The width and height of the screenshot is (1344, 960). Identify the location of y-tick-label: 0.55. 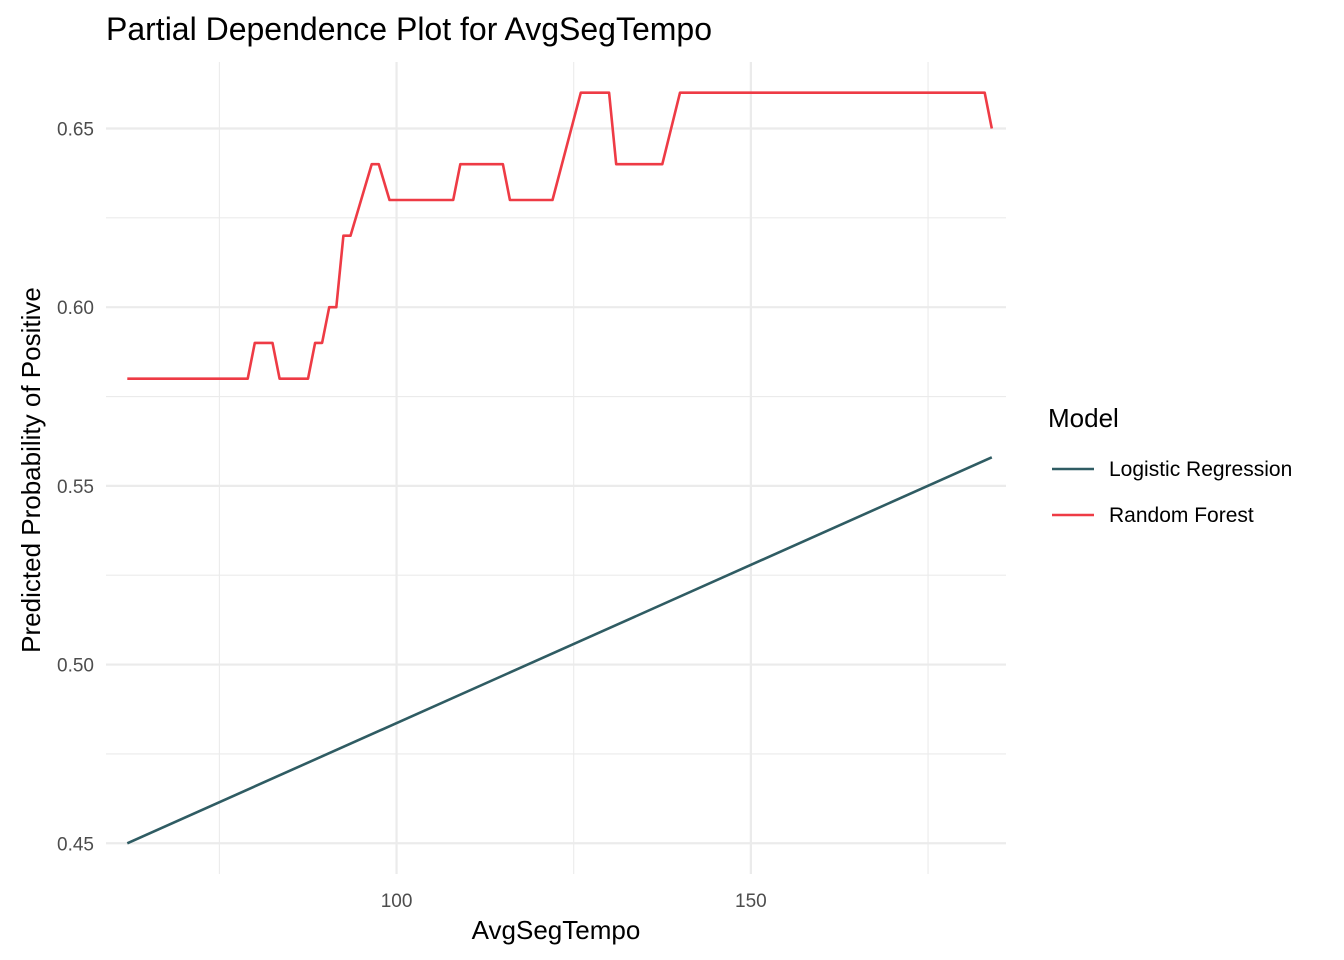
(75, 487).